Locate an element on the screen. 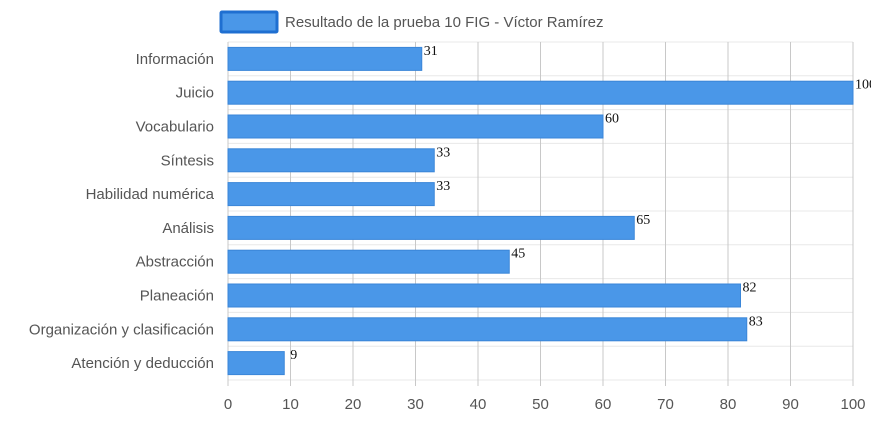 This screenshot has width=871, height=424. category-label: Organización y clasificación is located at coordinates (121, 329).